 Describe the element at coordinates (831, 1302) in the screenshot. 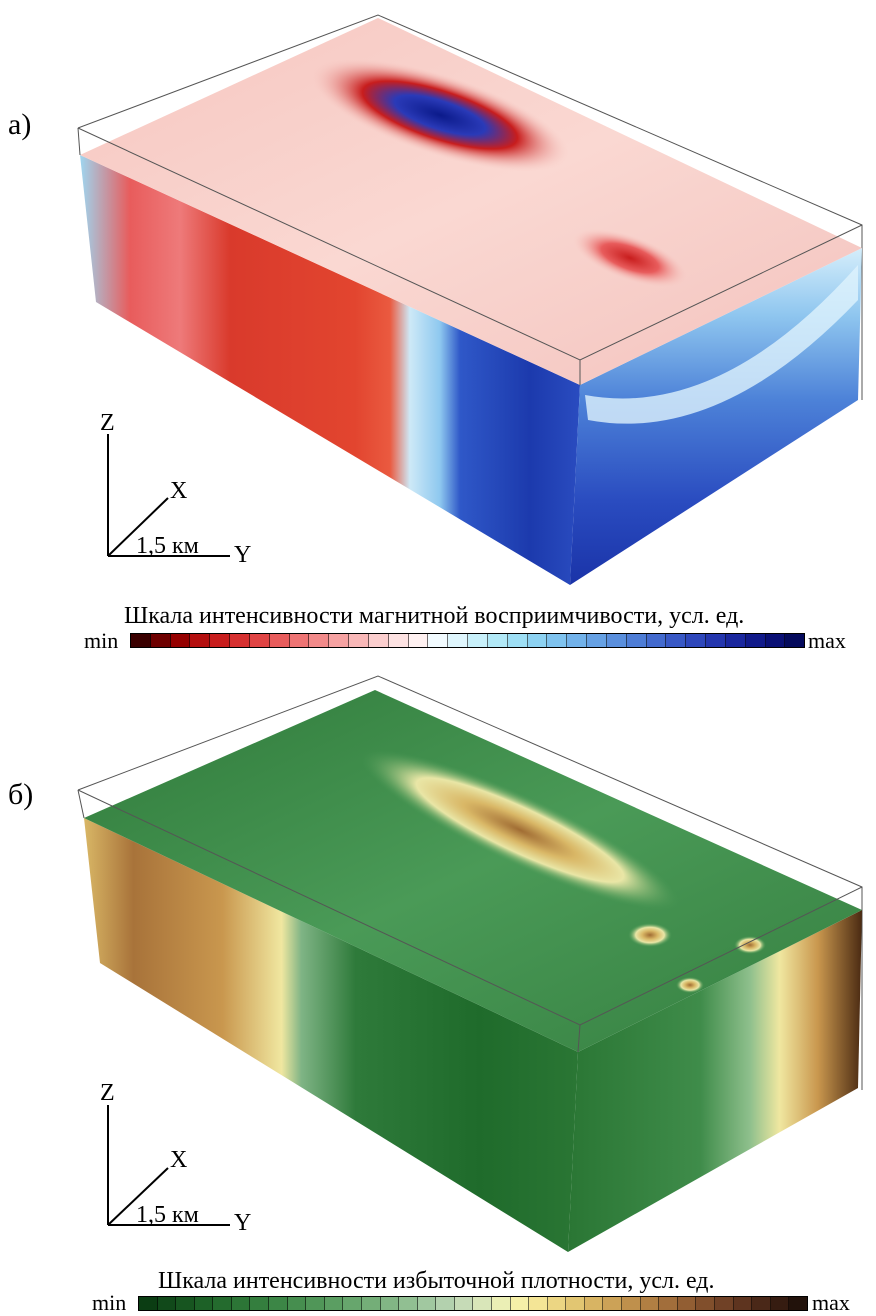

I see `density-scale-max-label: max` at that location.